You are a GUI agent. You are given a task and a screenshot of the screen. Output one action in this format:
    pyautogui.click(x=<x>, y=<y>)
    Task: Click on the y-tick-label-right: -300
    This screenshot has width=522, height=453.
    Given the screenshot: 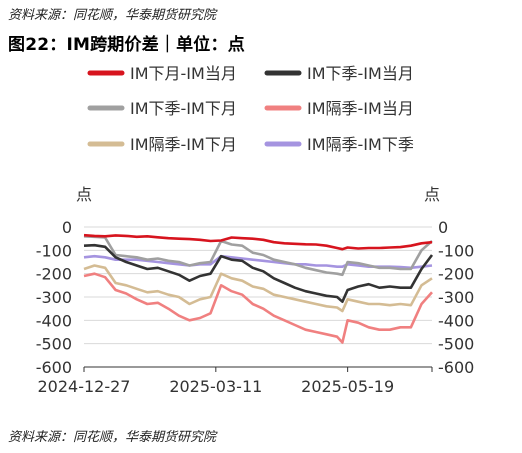 What is the action you would take?
    pyautogui.click(x=456, y=297)
    